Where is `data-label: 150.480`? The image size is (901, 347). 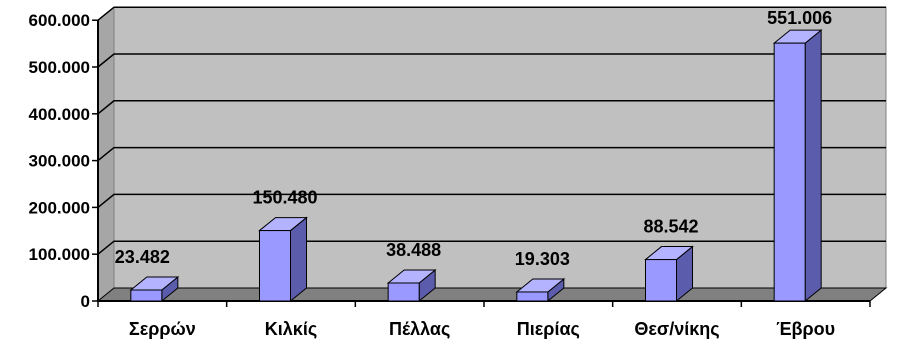 data-label: 150.480 is located at coordinates (284, 198).